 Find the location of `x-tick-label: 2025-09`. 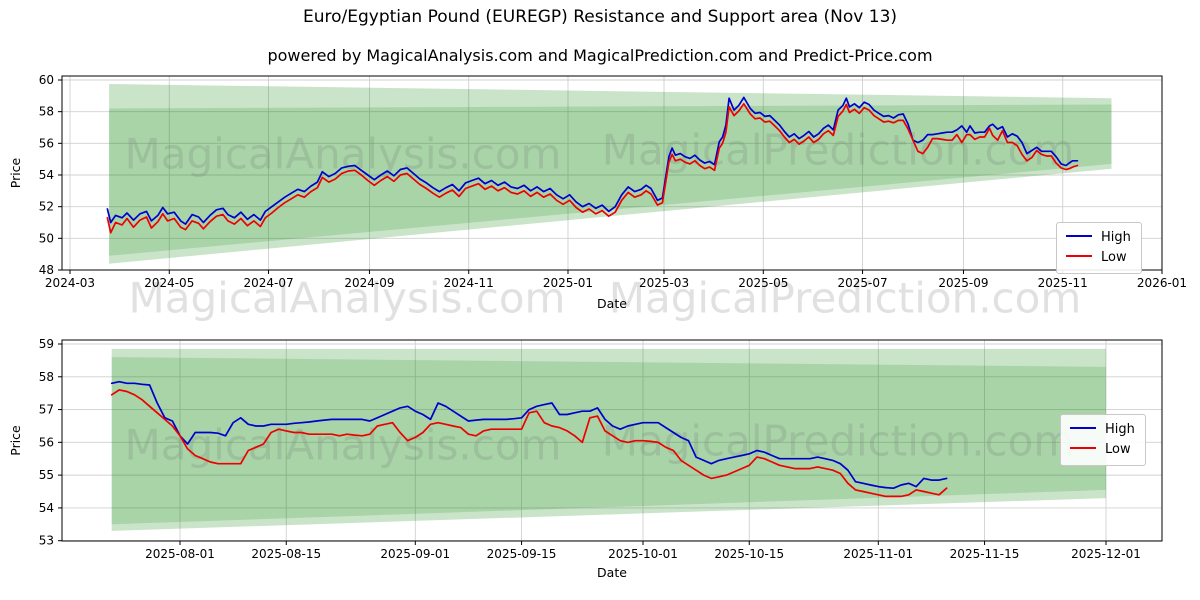

x-tick-label: 2025-09 is located at coordinates (963, 283).